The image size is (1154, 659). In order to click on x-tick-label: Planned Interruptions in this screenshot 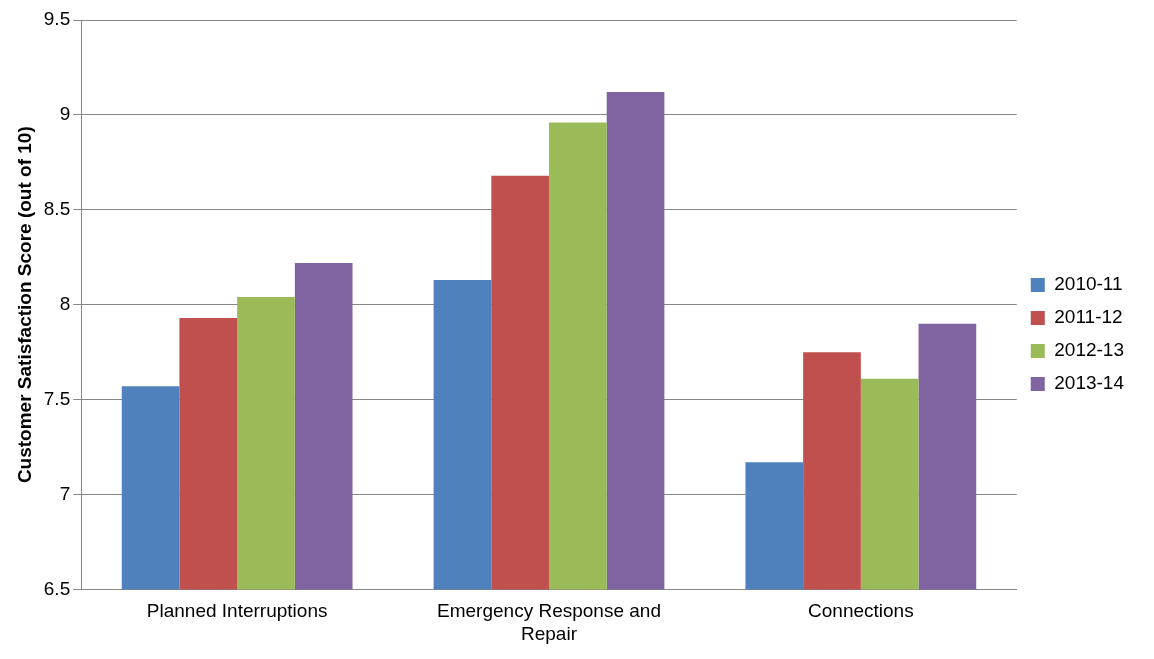, I will do `click(237, 611)`.